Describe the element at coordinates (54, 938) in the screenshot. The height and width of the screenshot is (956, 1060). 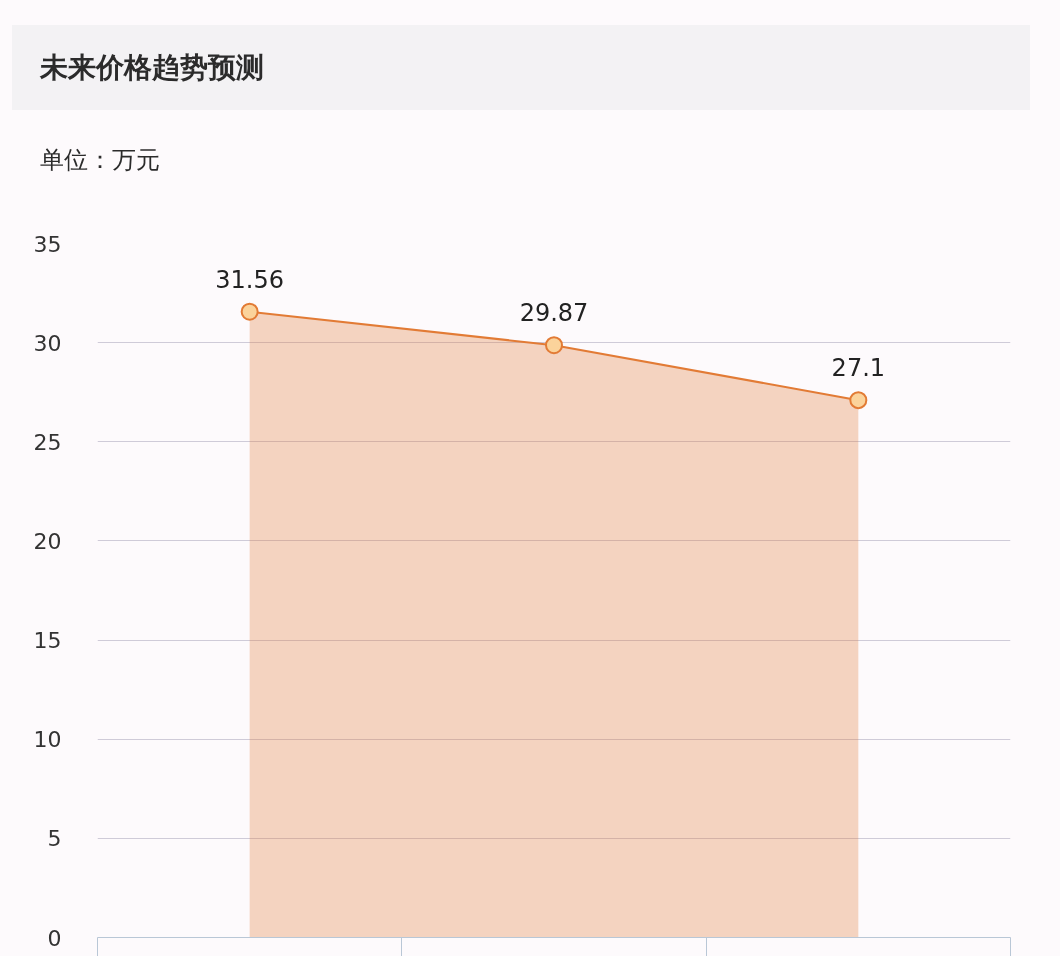
I see `y-tick-label: 0` at that location.